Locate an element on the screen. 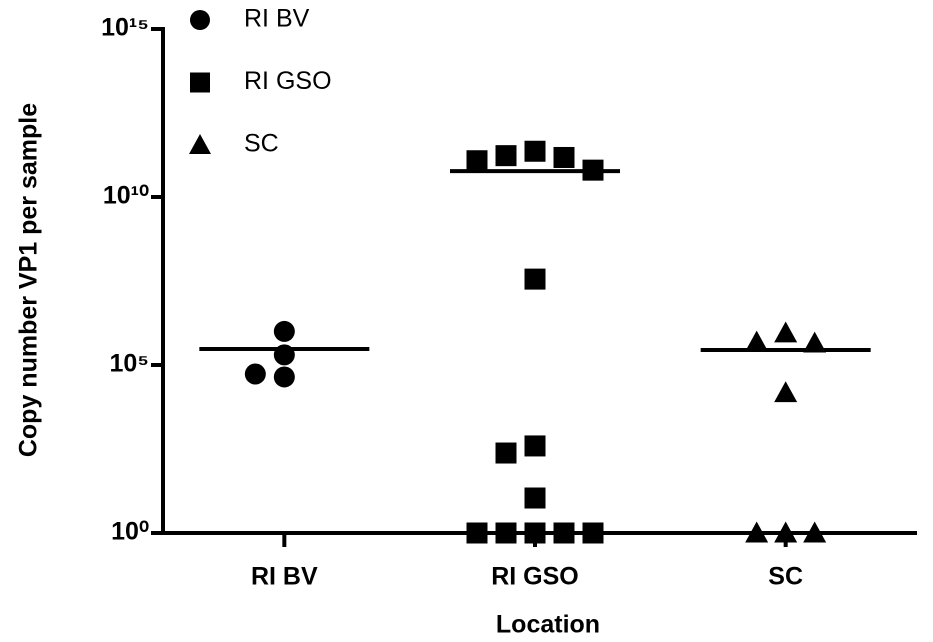  x-tick-label: SC is located at coordinates (785, 577).